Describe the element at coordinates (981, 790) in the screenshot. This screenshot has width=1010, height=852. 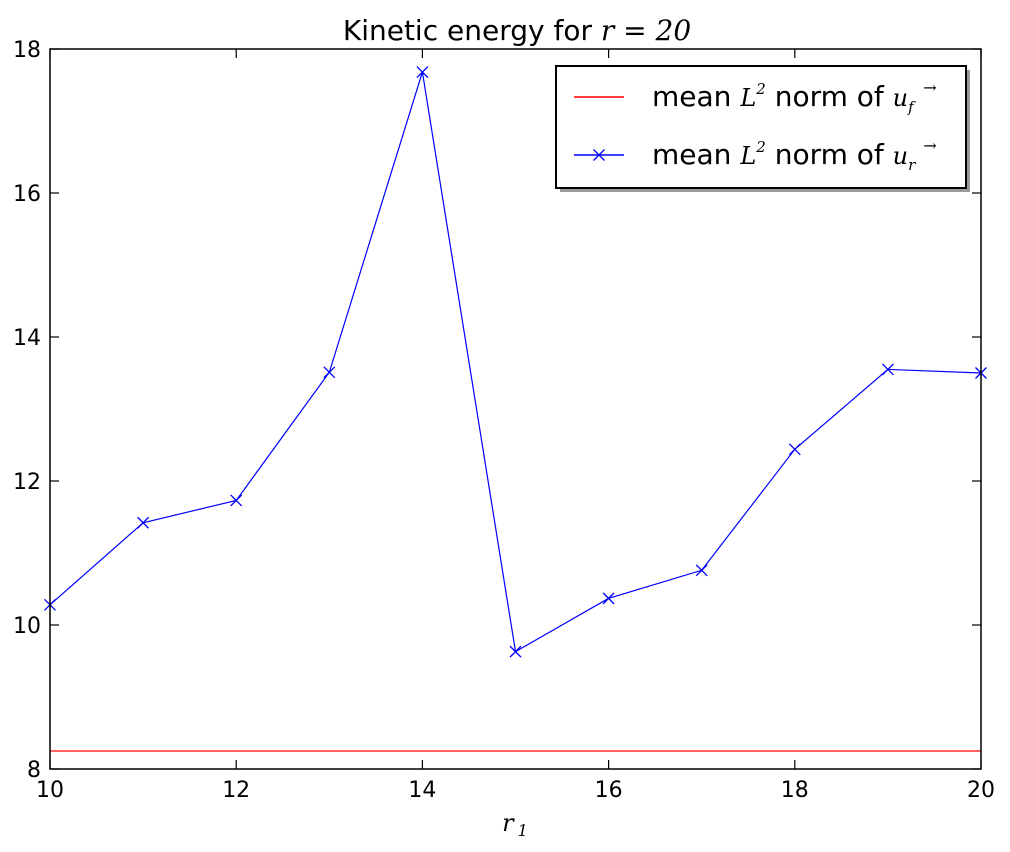
I see `x-tick-label: 20` at that location.